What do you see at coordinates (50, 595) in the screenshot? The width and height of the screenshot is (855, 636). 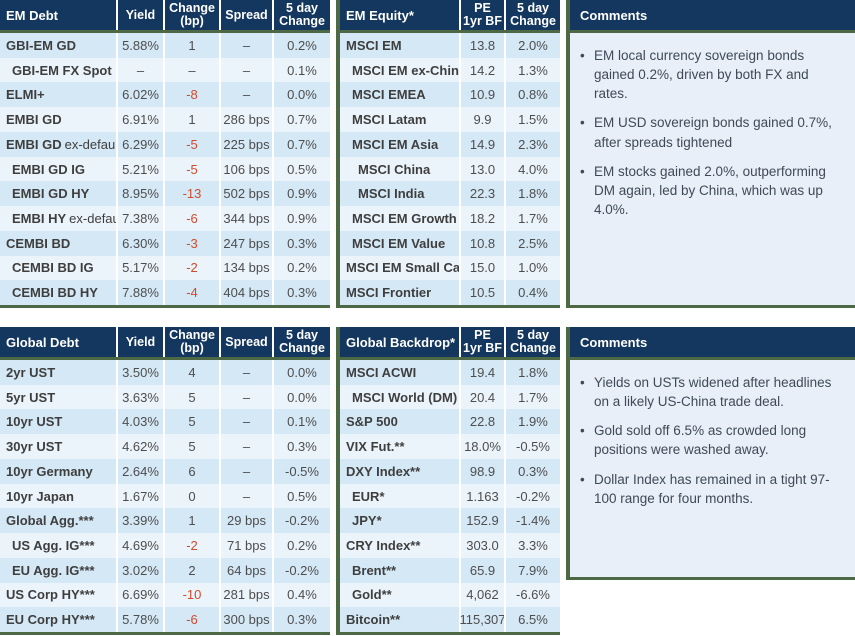 I see `row-label: US Corp HY***` at bounding box center [50, 595].